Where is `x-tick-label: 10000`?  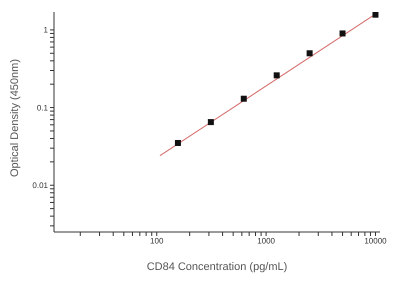
x-tick-label: 10000 is located at coordinates (376, 241).